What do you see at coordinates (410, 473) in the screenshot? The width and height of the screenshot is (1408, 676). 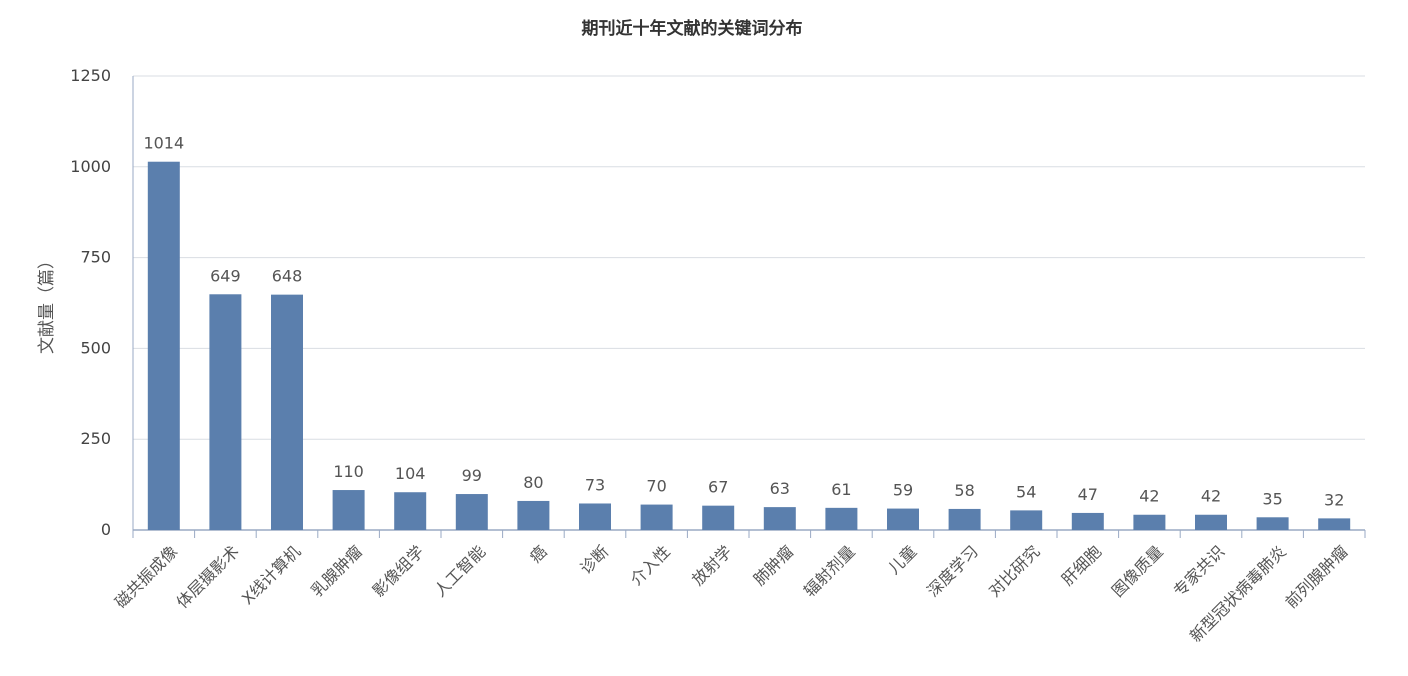 I see `data-label: 104` at bounding box center [410, 473].